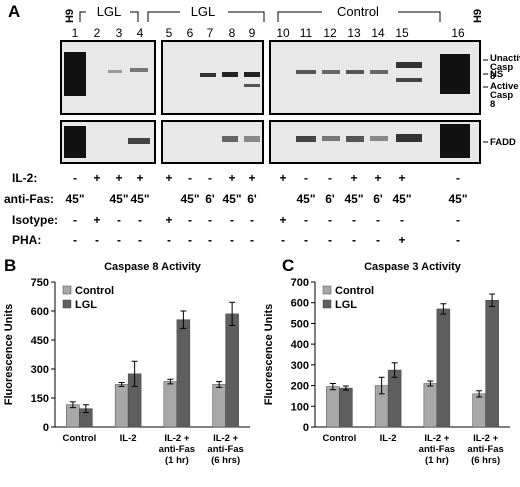 The height and width of the screenshot is (487, 520). I want to click on band-lane9-fadd, so click(252, 139).